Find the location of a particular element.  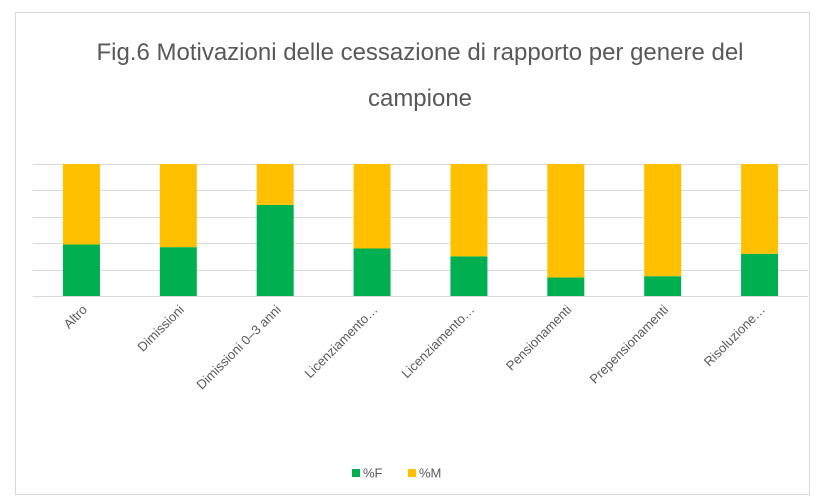

legend-label: %F is located at coordinates (373, 472).